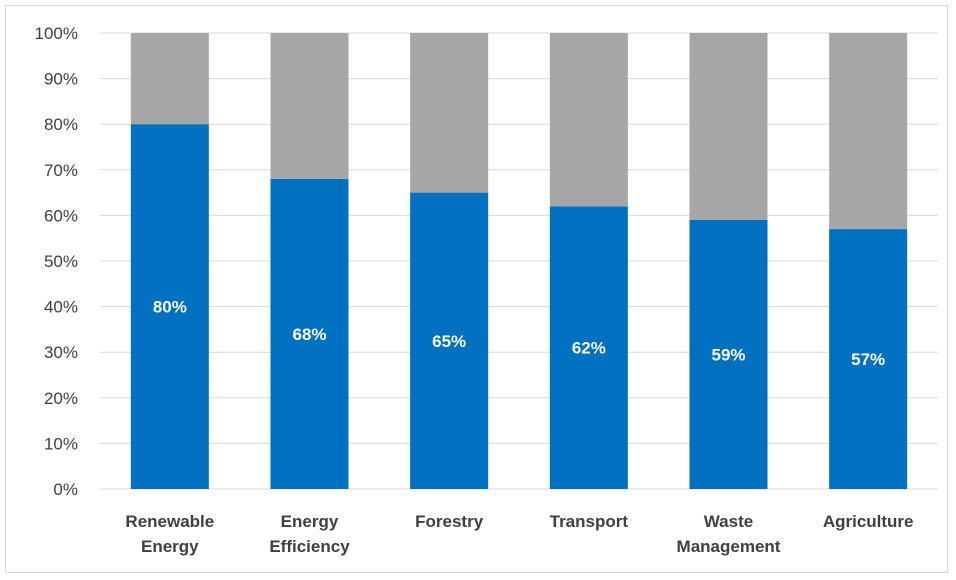 This screenshot has width=956, height=580. I want to click on y-tick-label: 60%, so click(61, 215).